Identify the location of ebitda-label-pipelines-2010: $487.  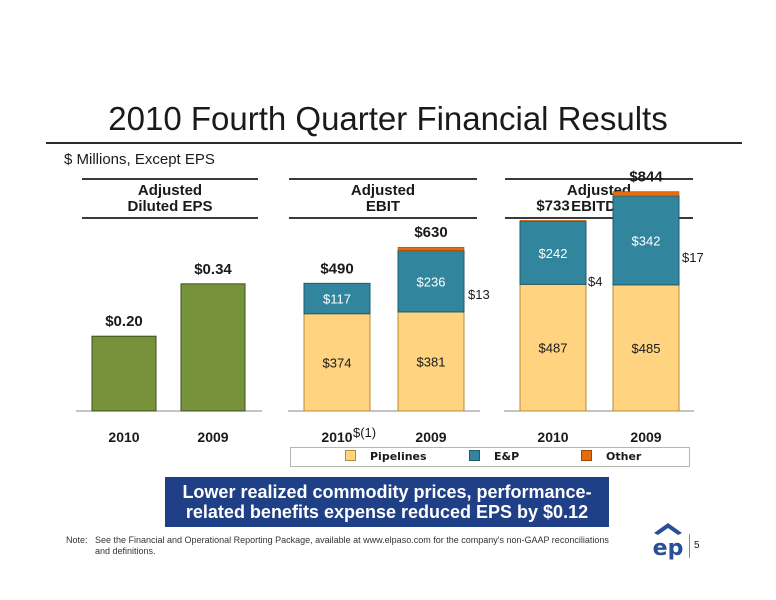
(553, 348).